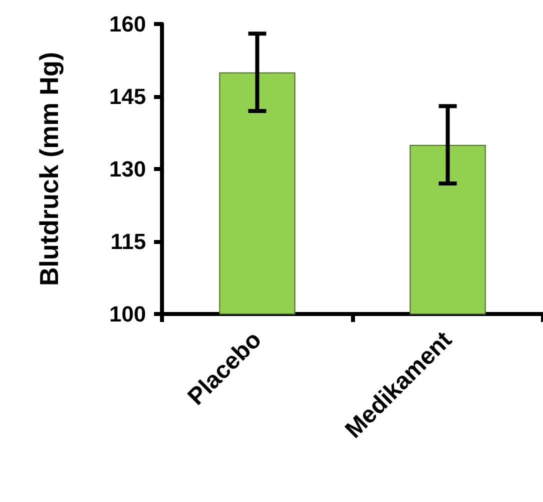 Image resolution: width=543 pixels, height=502 pixels. Describe the element at coordinates (127, 314) in the screenshot. I see `y-tick-label: 100` at that location.